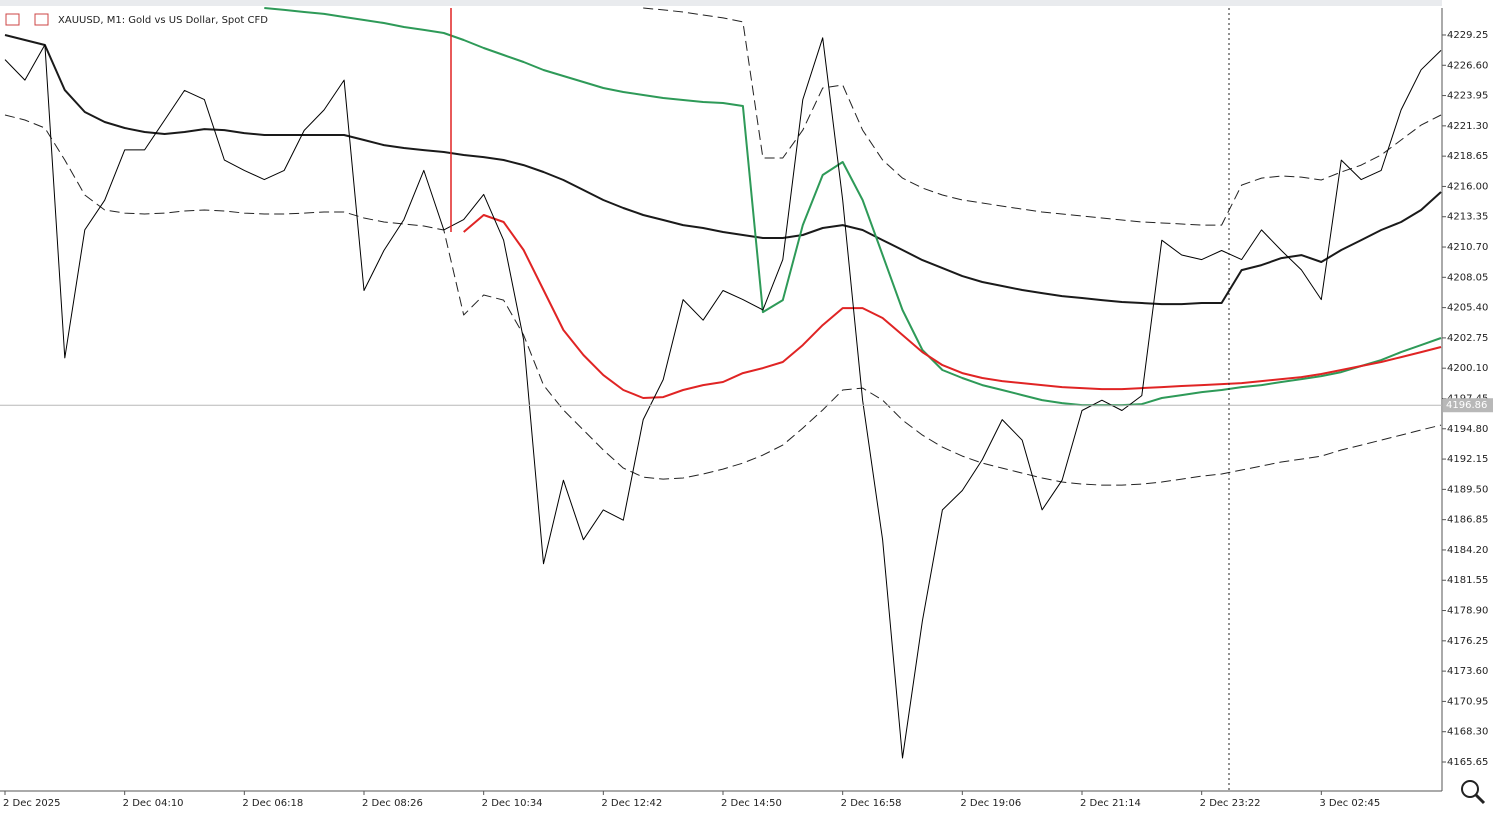 The height and width of the screenshot is (817, 1500). I want to click on y-tick-label: 4176.25, so click(1467, 641).